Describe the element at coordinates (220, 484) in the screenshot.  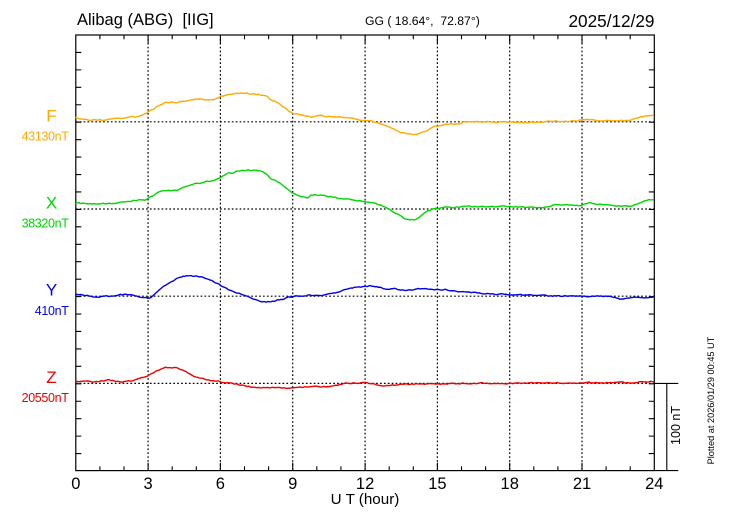
I see `svg-text: 6` at that location.